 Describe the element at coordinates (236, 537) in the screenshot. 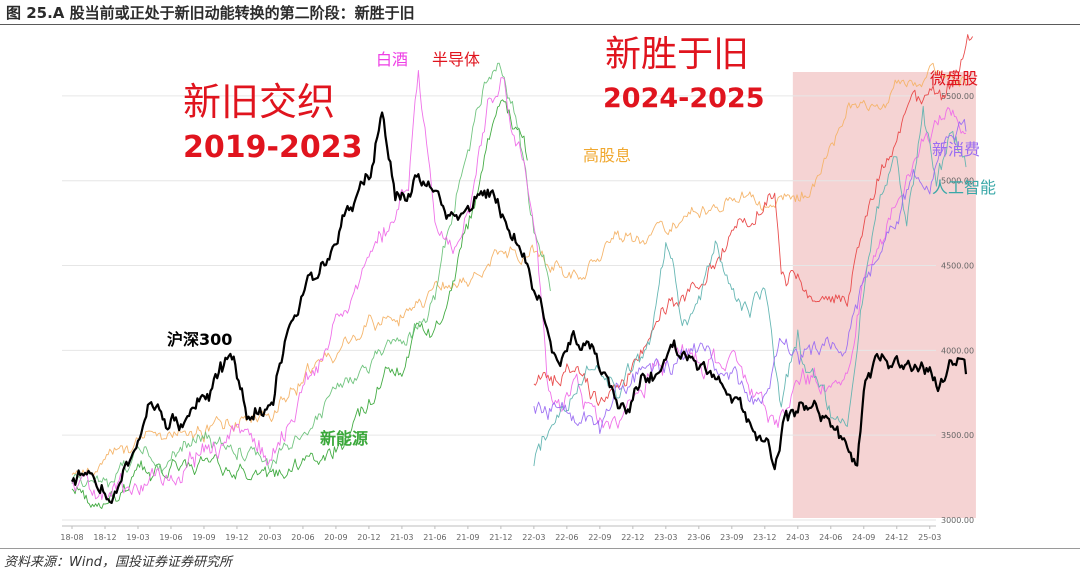

I see `x-tick-label: 19-12` at that location.